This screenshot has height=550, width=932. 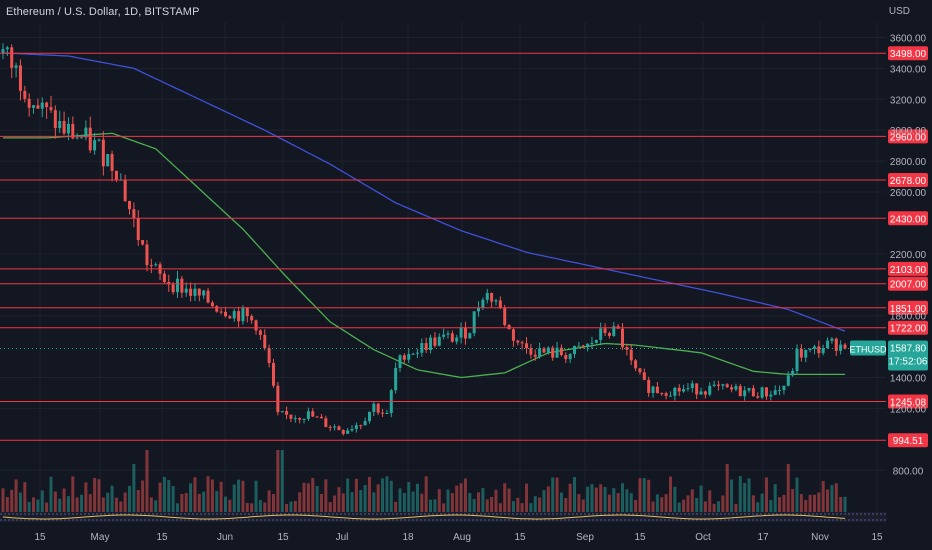 I want to click on y-tick-label: 2600.00, so click(x=908, y=193).